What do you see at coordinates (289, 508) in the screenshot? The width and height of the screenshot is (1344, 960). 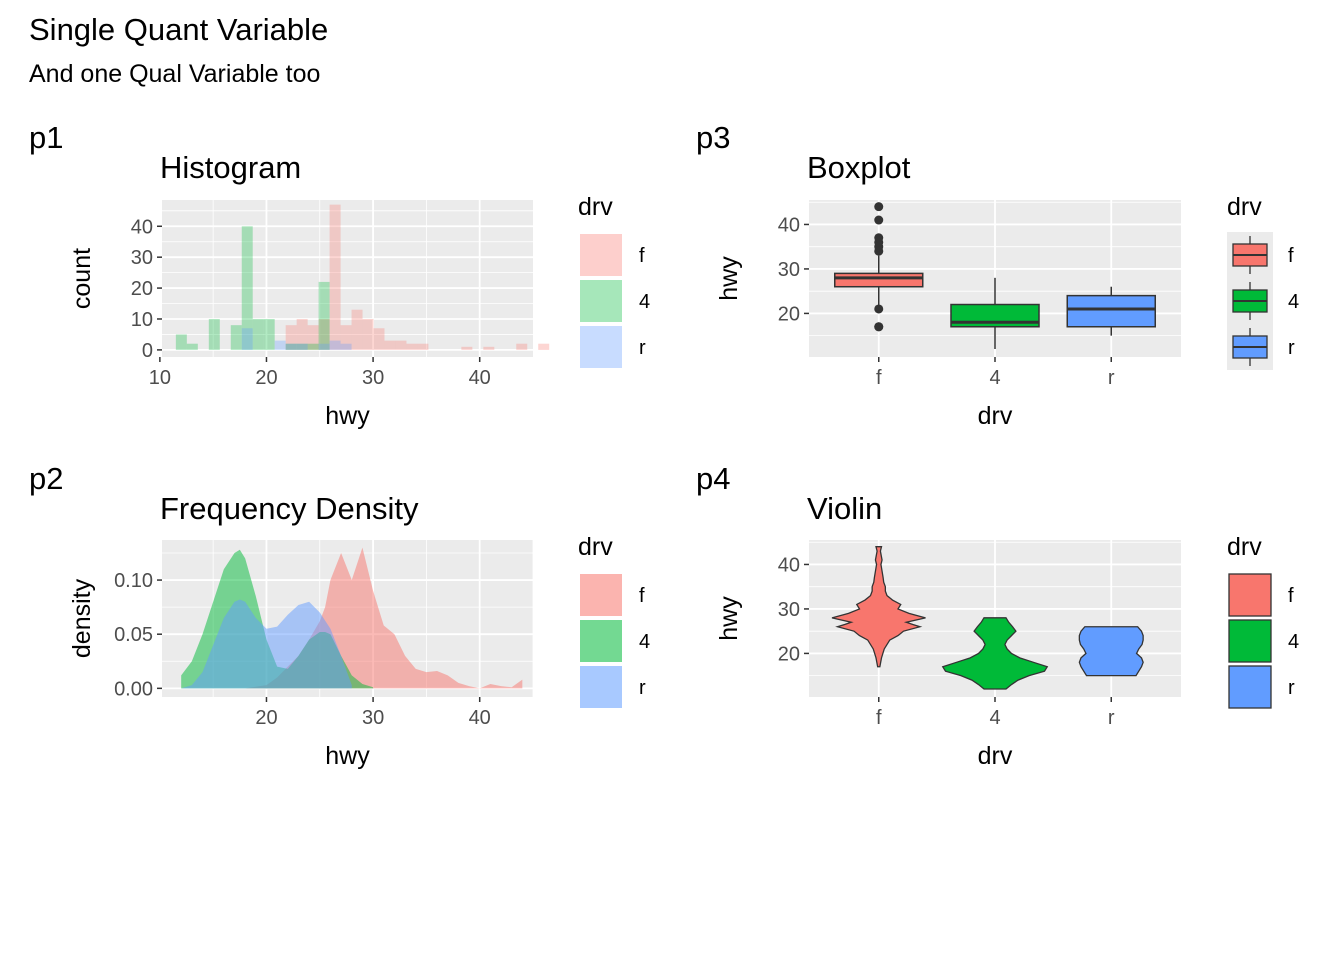 I see `plot-title: Frequency Density` at bounding box center [289, 508].